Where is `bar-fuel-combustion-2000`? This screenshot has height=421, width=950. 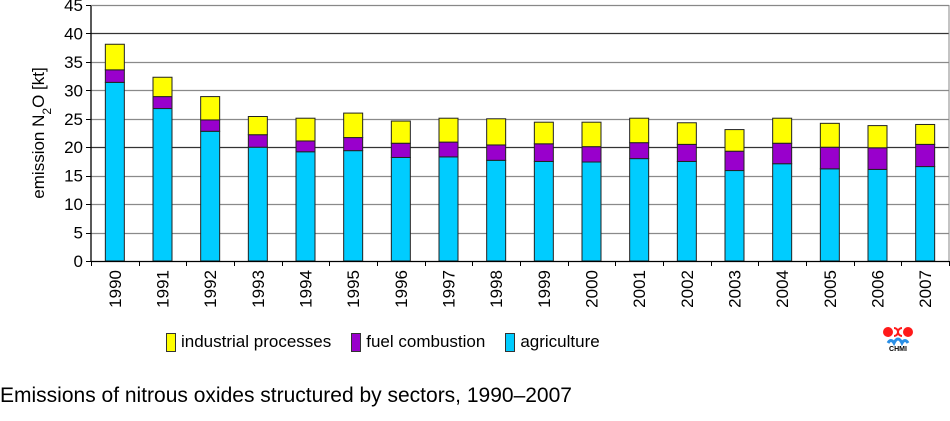 bar-fuel-combustion-2000 is located at coordinates (591, 154).